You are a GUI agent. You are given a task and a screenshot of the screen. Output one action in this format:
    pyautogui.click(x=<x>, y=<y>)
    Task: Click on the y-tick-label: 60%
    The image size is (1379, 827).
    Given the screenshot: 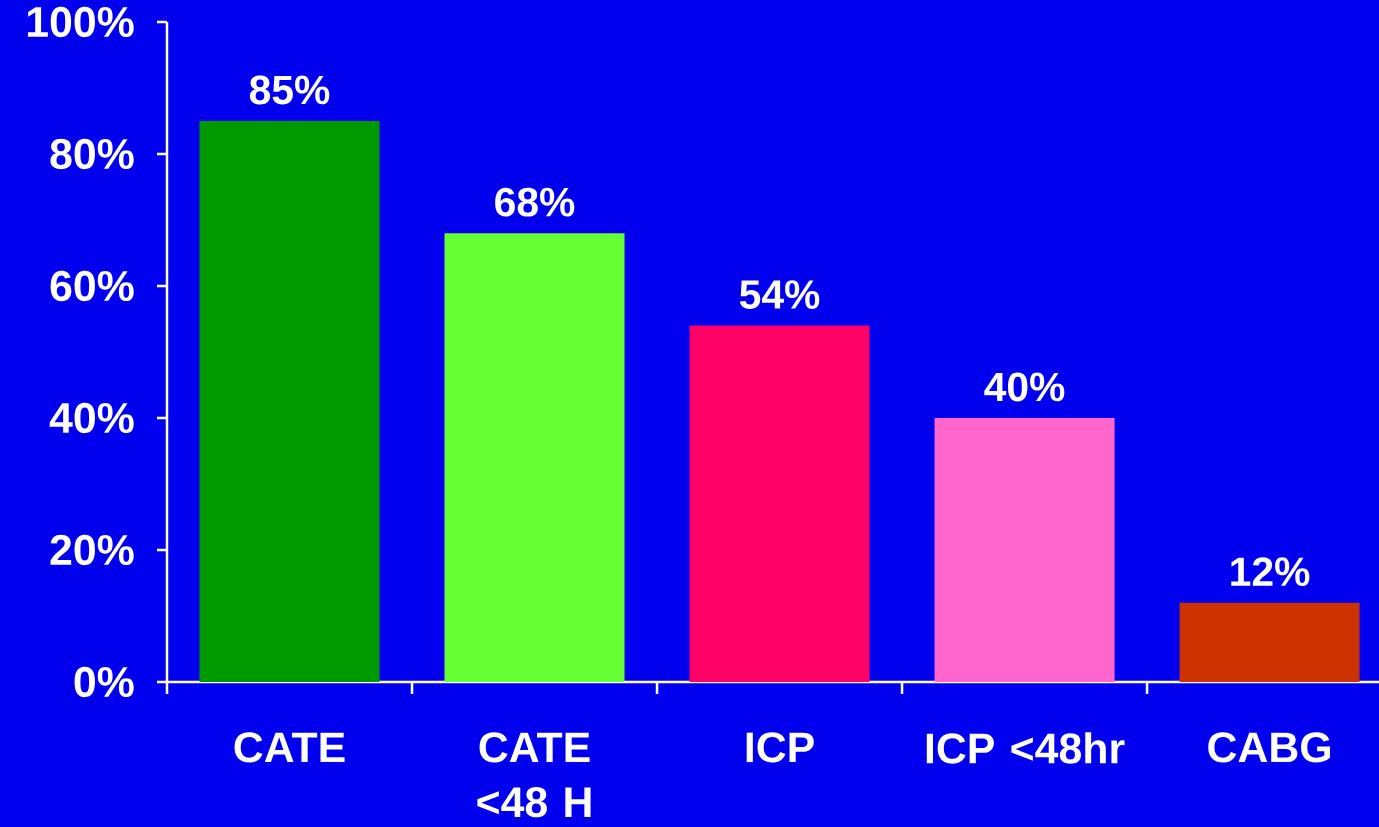 What is the action you would take?
    pyautogui.click(x=92, y=286)
    